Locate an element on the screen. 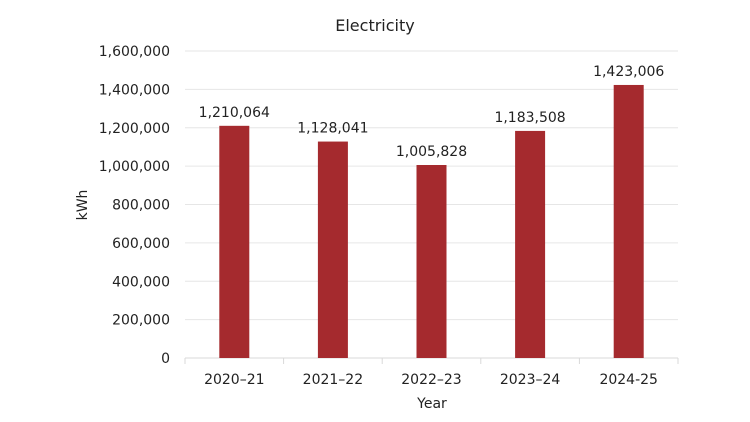 The width and height of the screenshot is (750, 422). y-tick-label: 600,000 is located at coordinates (141, 244).